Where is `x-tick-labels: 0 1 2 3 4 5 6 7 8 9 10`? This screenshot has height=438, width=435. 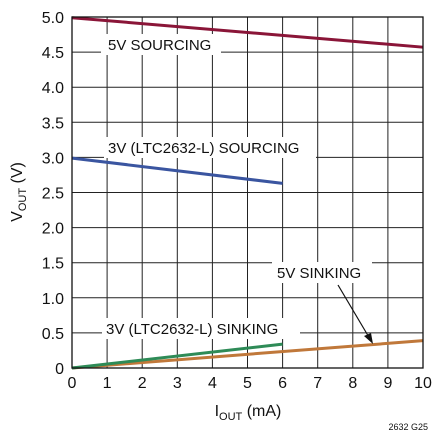 x-tick-labels: 0 1 2 3 4 5 6 7 8 9 10 is located at coordinates (250, 383).